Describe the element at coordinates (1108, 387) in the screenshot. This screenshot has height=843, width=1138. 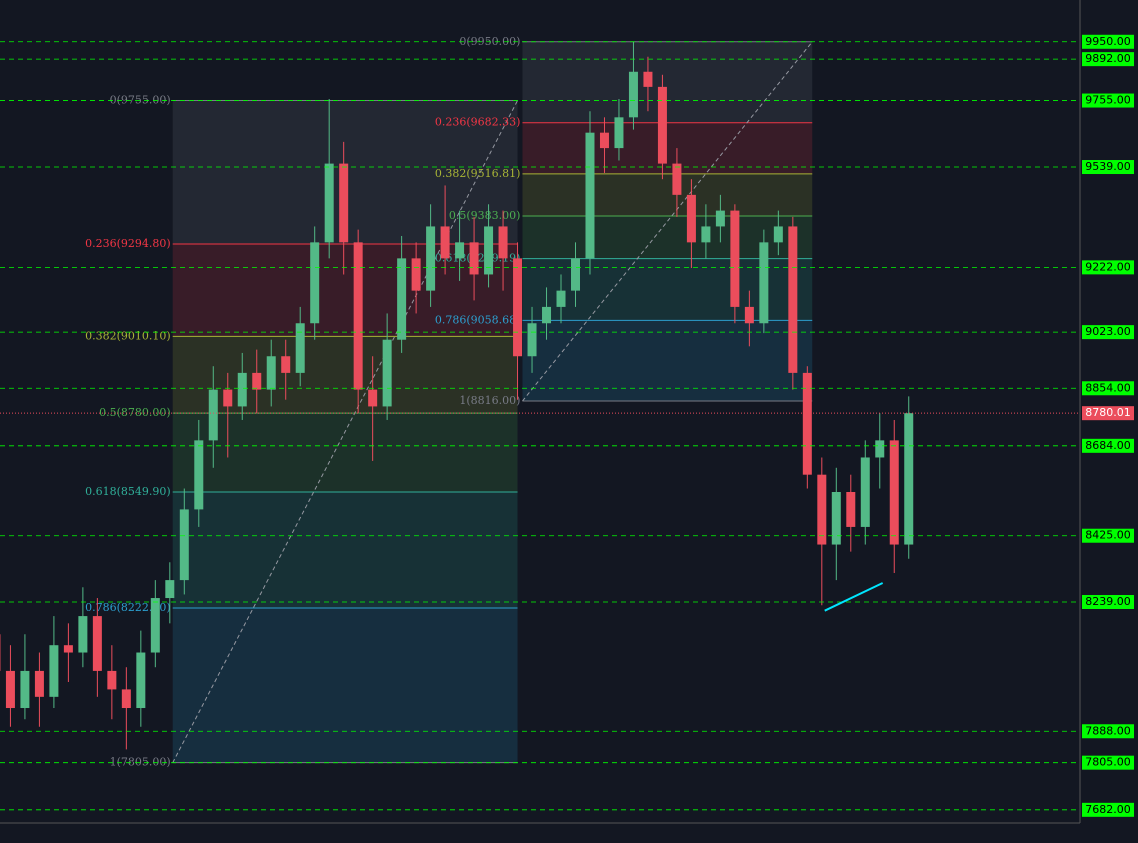
I see `level-label: 8854.00` at that location.